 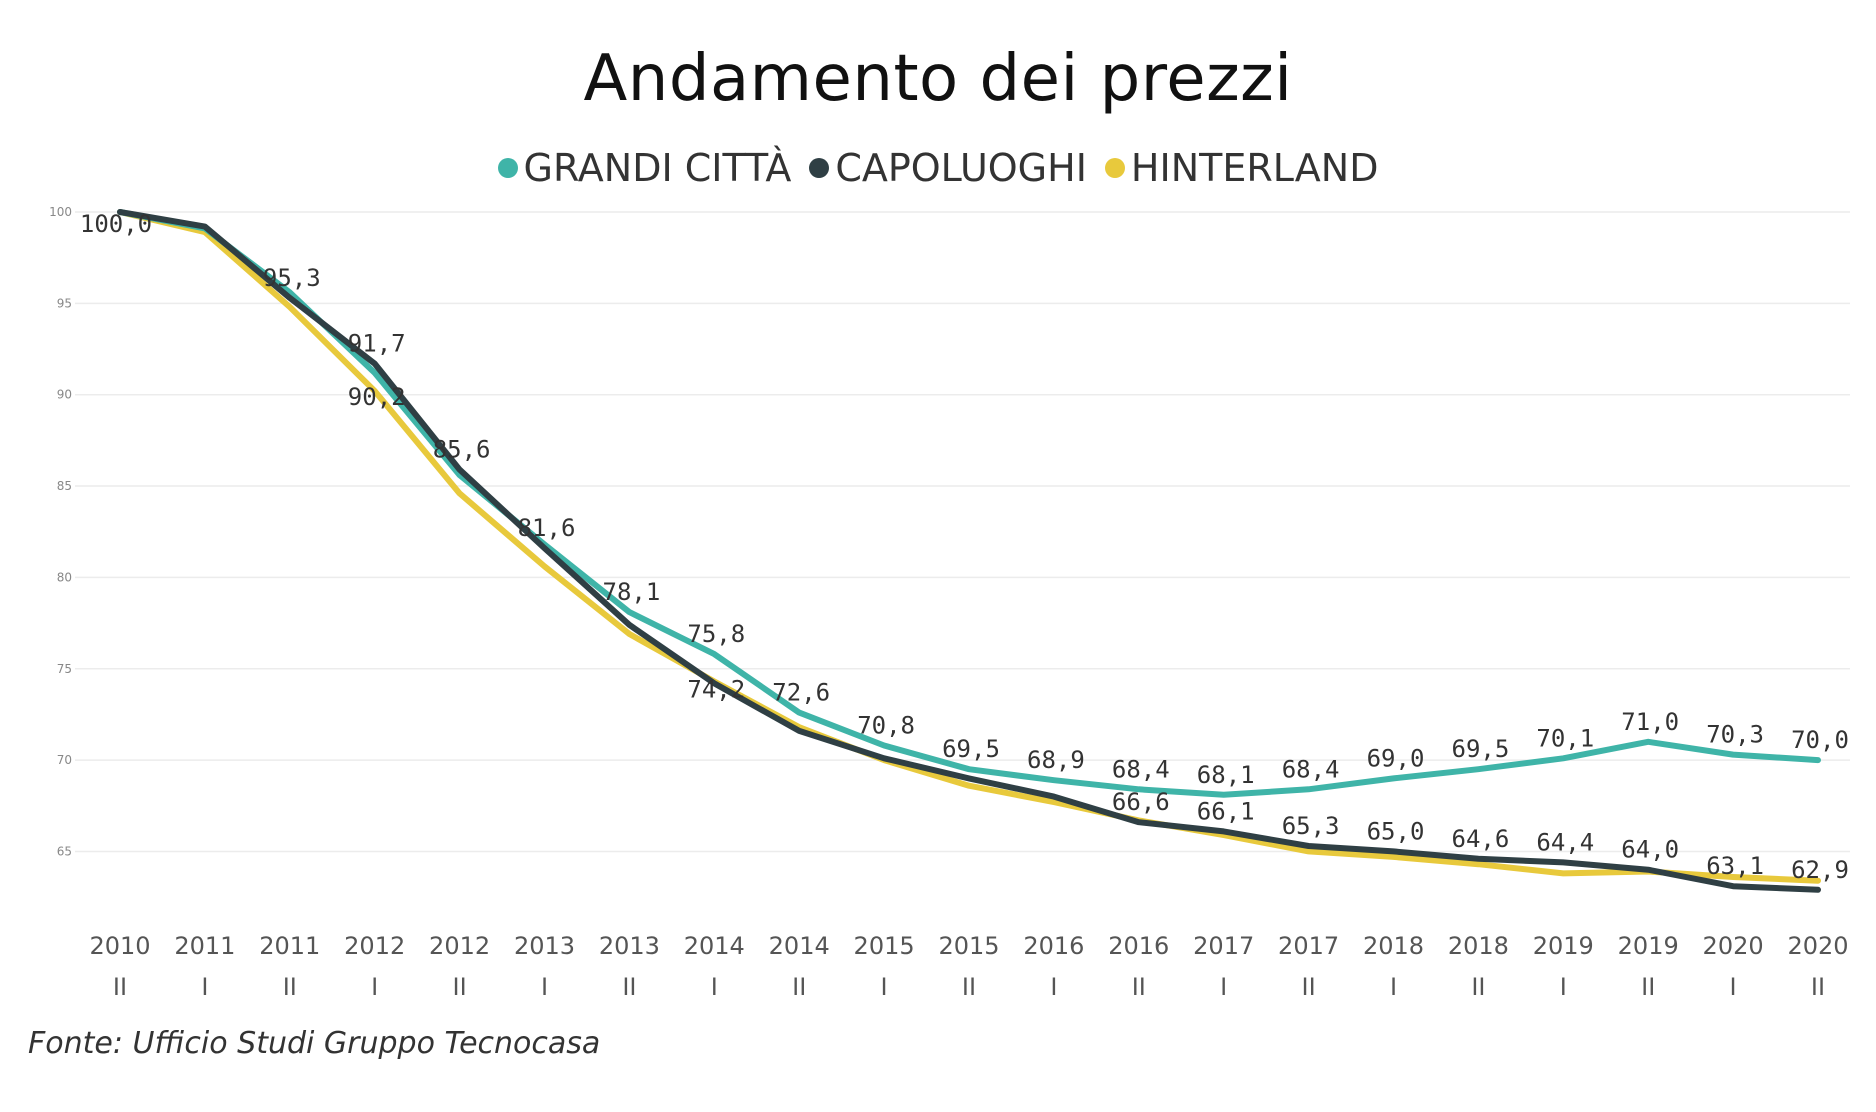 I want to click on data-label-capoluoghi: 62,9, so click(x=1820, y=870).